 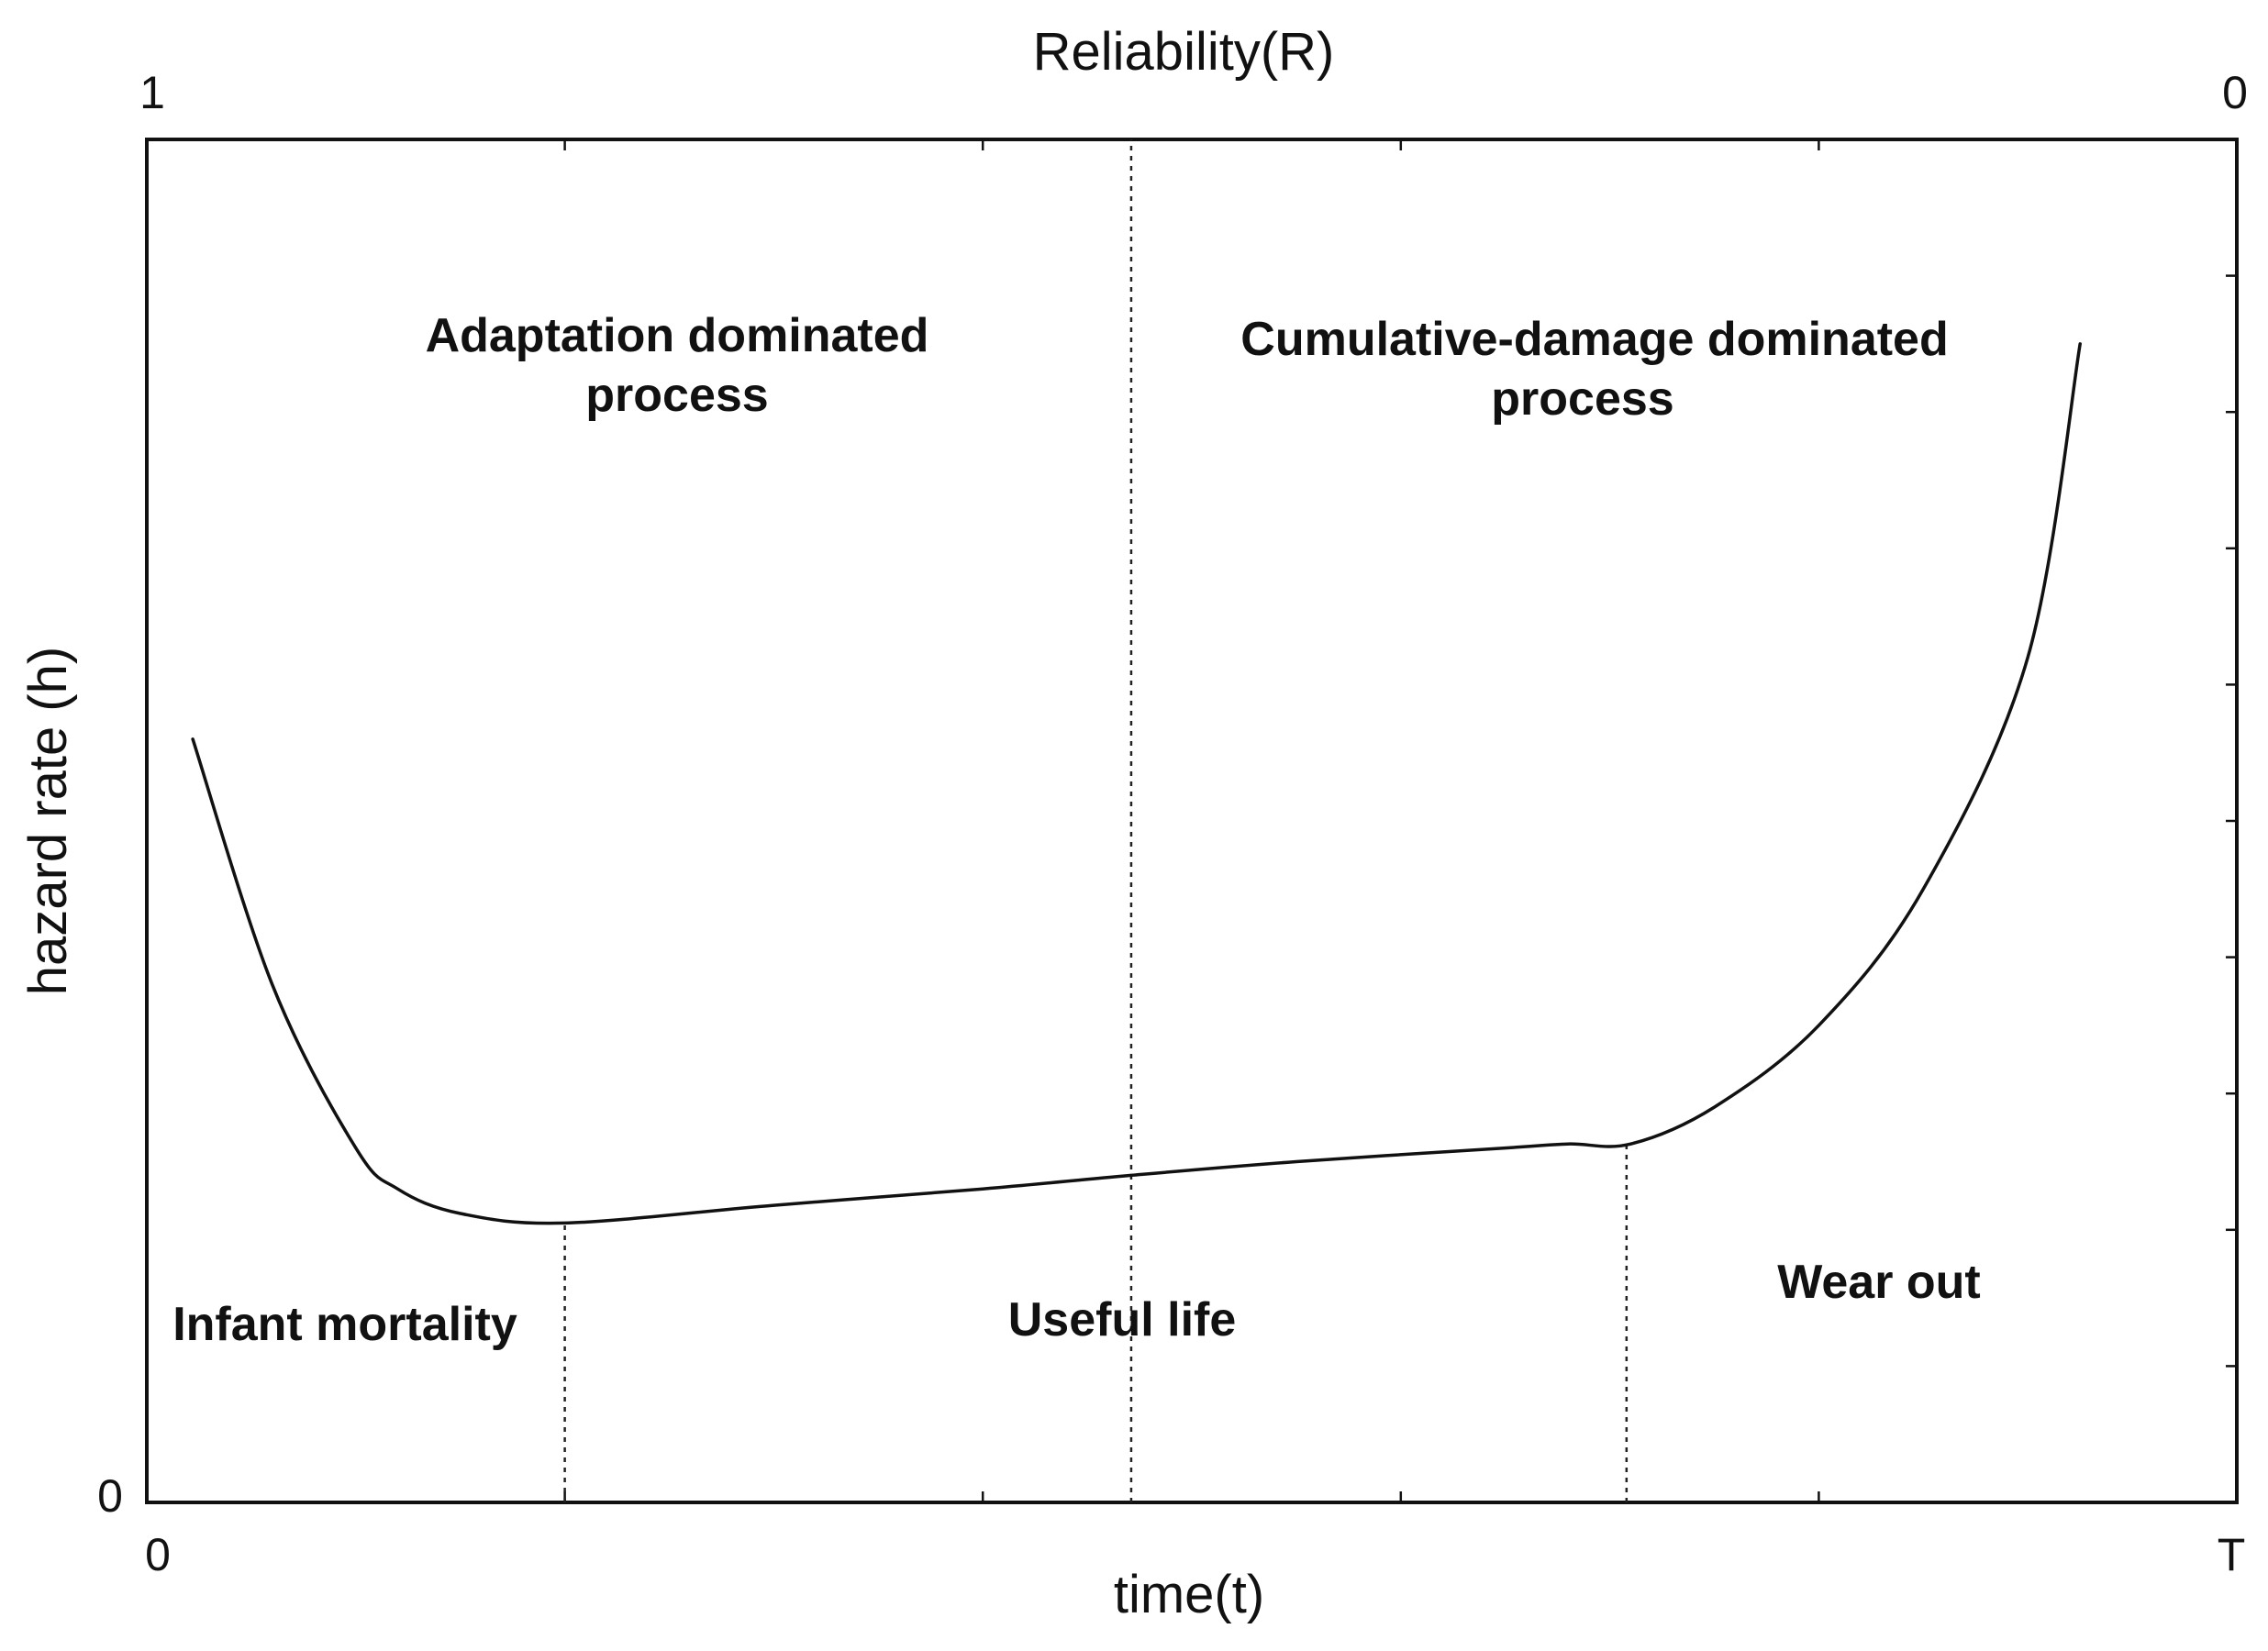 What do you see at coordinates (152, 92) in the screenshot?
I see `top-tick-start: 1` at bounding box center [152, 92].